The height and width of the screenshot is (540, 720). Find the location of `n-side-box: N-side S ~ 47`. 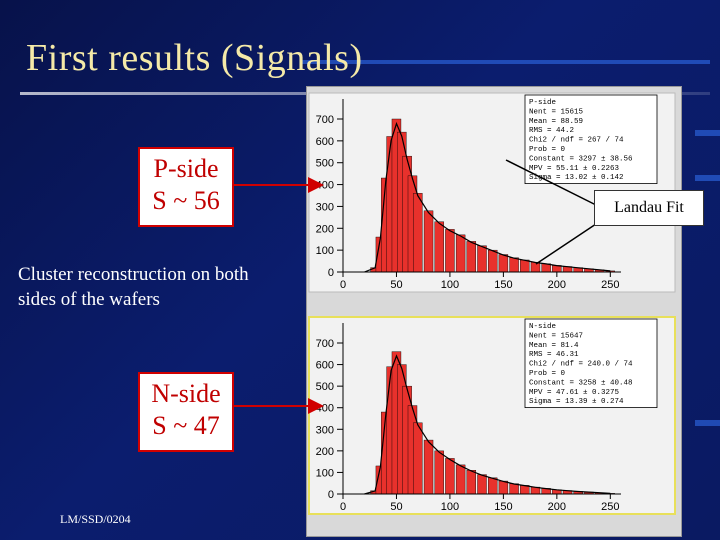

n-side-box: N-side S ~ 47 is located at coordinates (186, 412).